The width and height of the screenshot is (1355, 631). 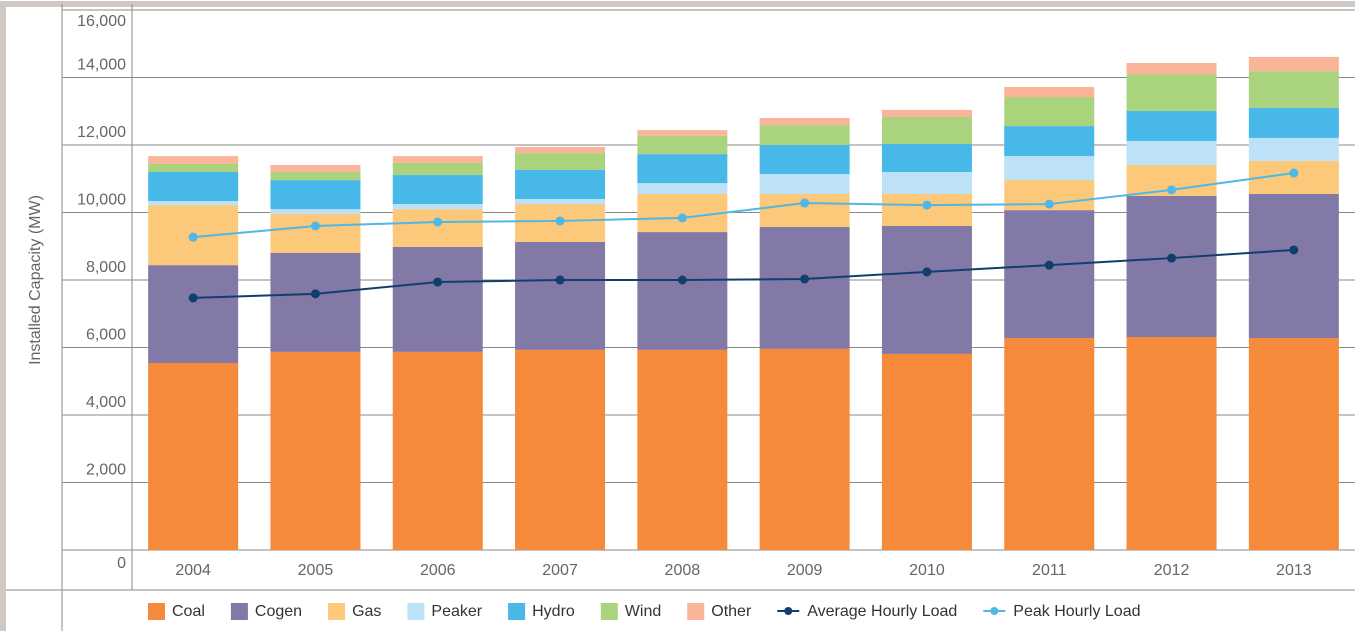 I want to click on line-series, so click(x=743, y=273).